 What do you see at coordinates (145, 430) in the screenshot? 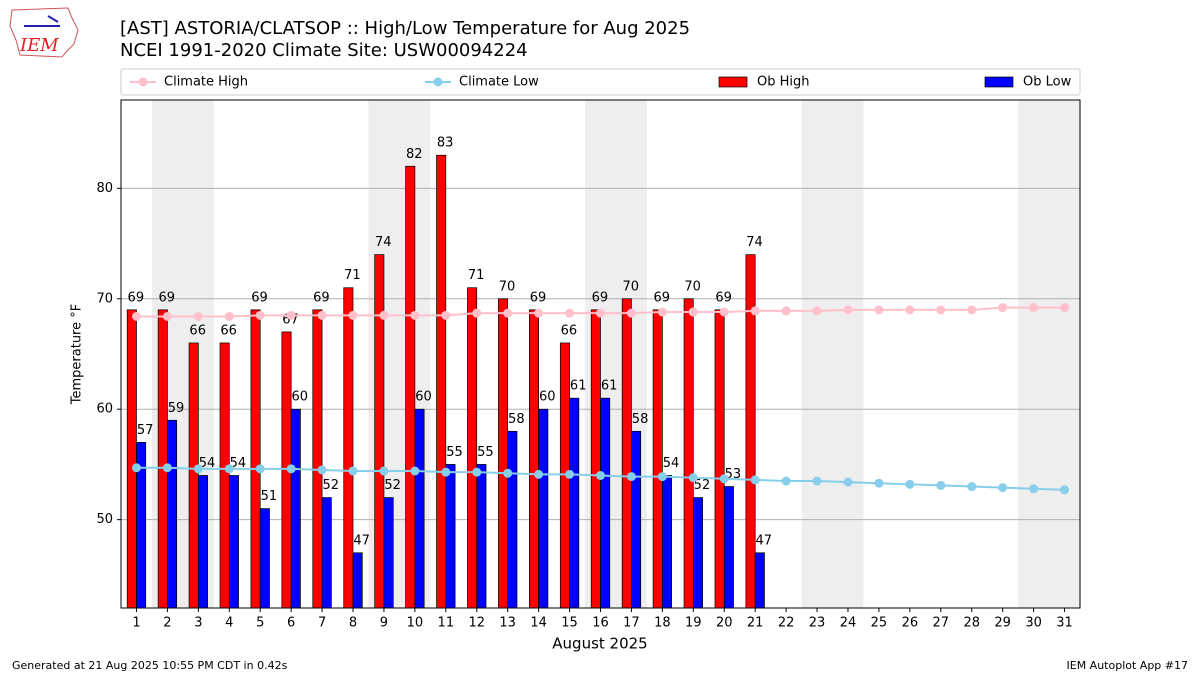
I see `value-label: 57` at bounding box center [145, 430].